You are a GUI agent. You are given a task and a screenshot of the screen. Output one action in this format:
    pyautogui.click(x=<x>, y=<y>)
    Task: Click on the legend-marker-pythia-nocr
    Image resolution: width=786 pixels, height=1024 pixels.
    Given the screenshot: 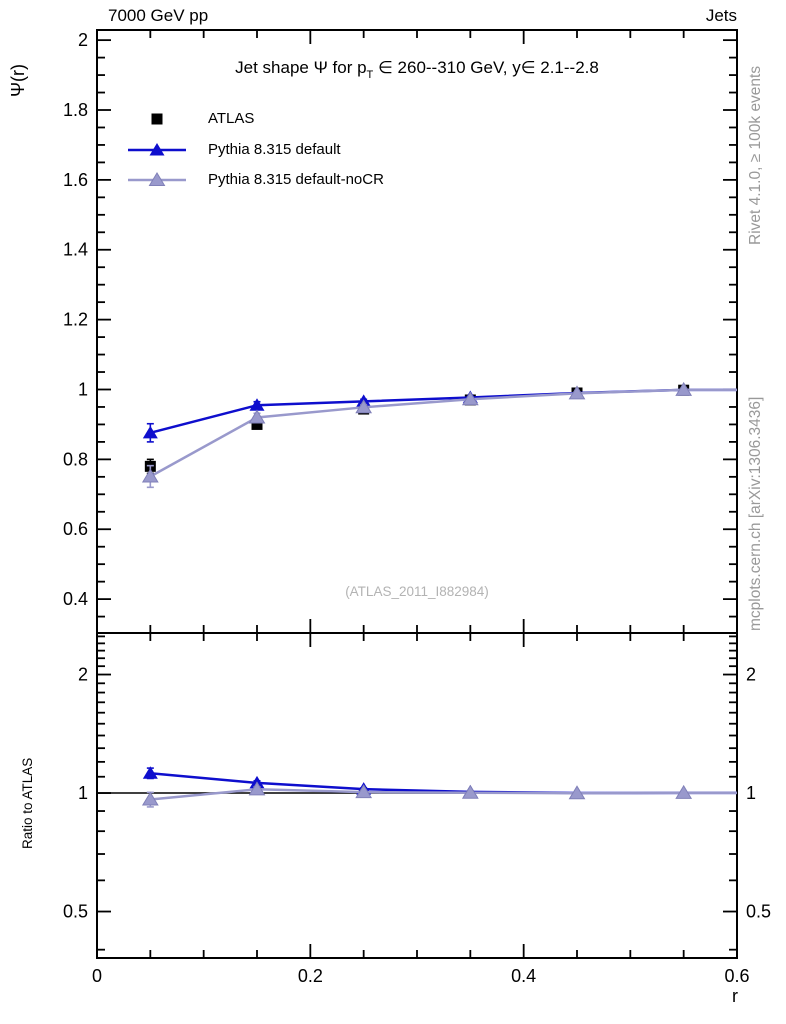 What is the action you would take?
    pyautogui.click(x=157, y=180)
    